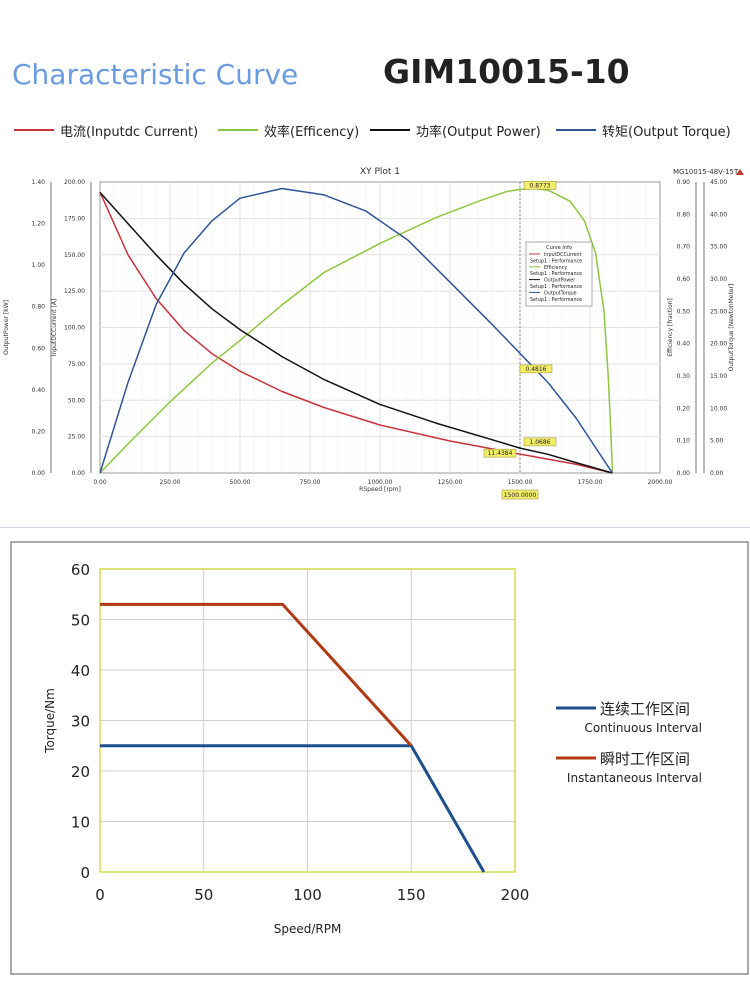 The height and width of the screenshot is (1007, 750). What do you see at coordinates (560, 293) in the screenshot?
I see `curve-info-row: OutputTorque` at bounding box center [560, 293].